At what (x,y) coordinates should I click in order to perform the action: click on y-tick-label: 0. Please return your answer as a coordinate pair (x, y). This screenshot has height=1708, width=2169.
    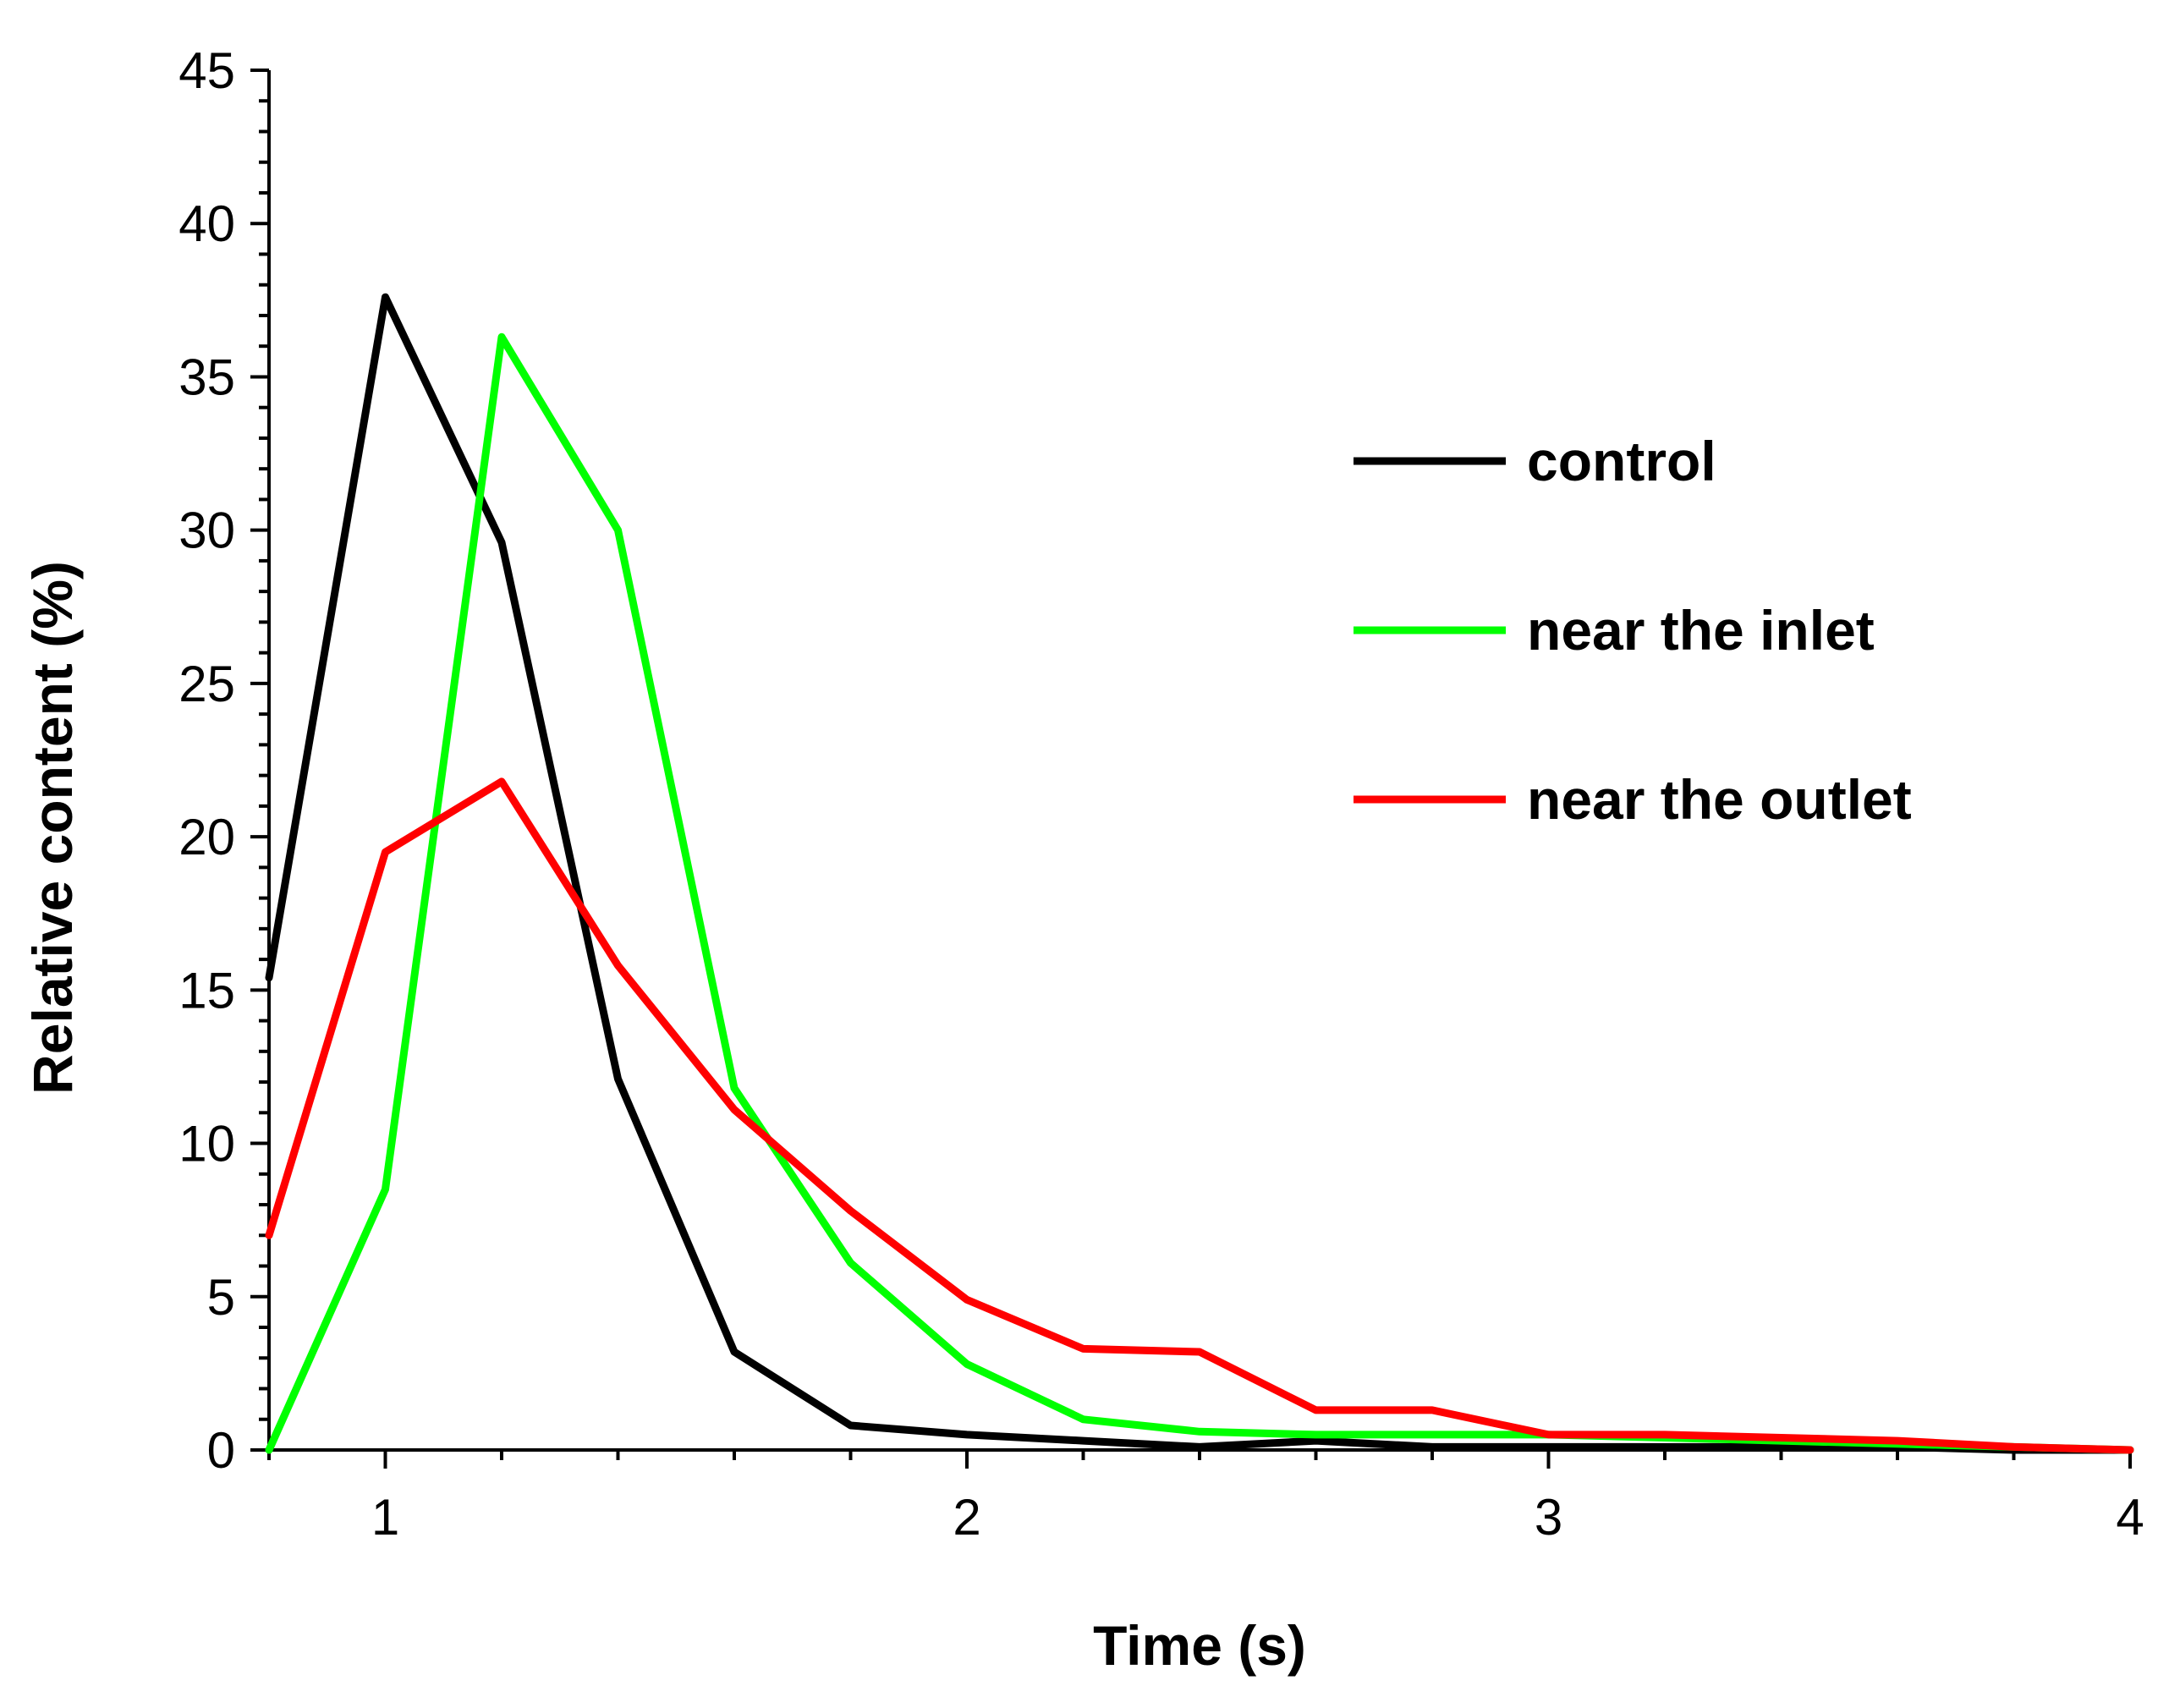
    Looking at the image, I should click on (221, 1450).